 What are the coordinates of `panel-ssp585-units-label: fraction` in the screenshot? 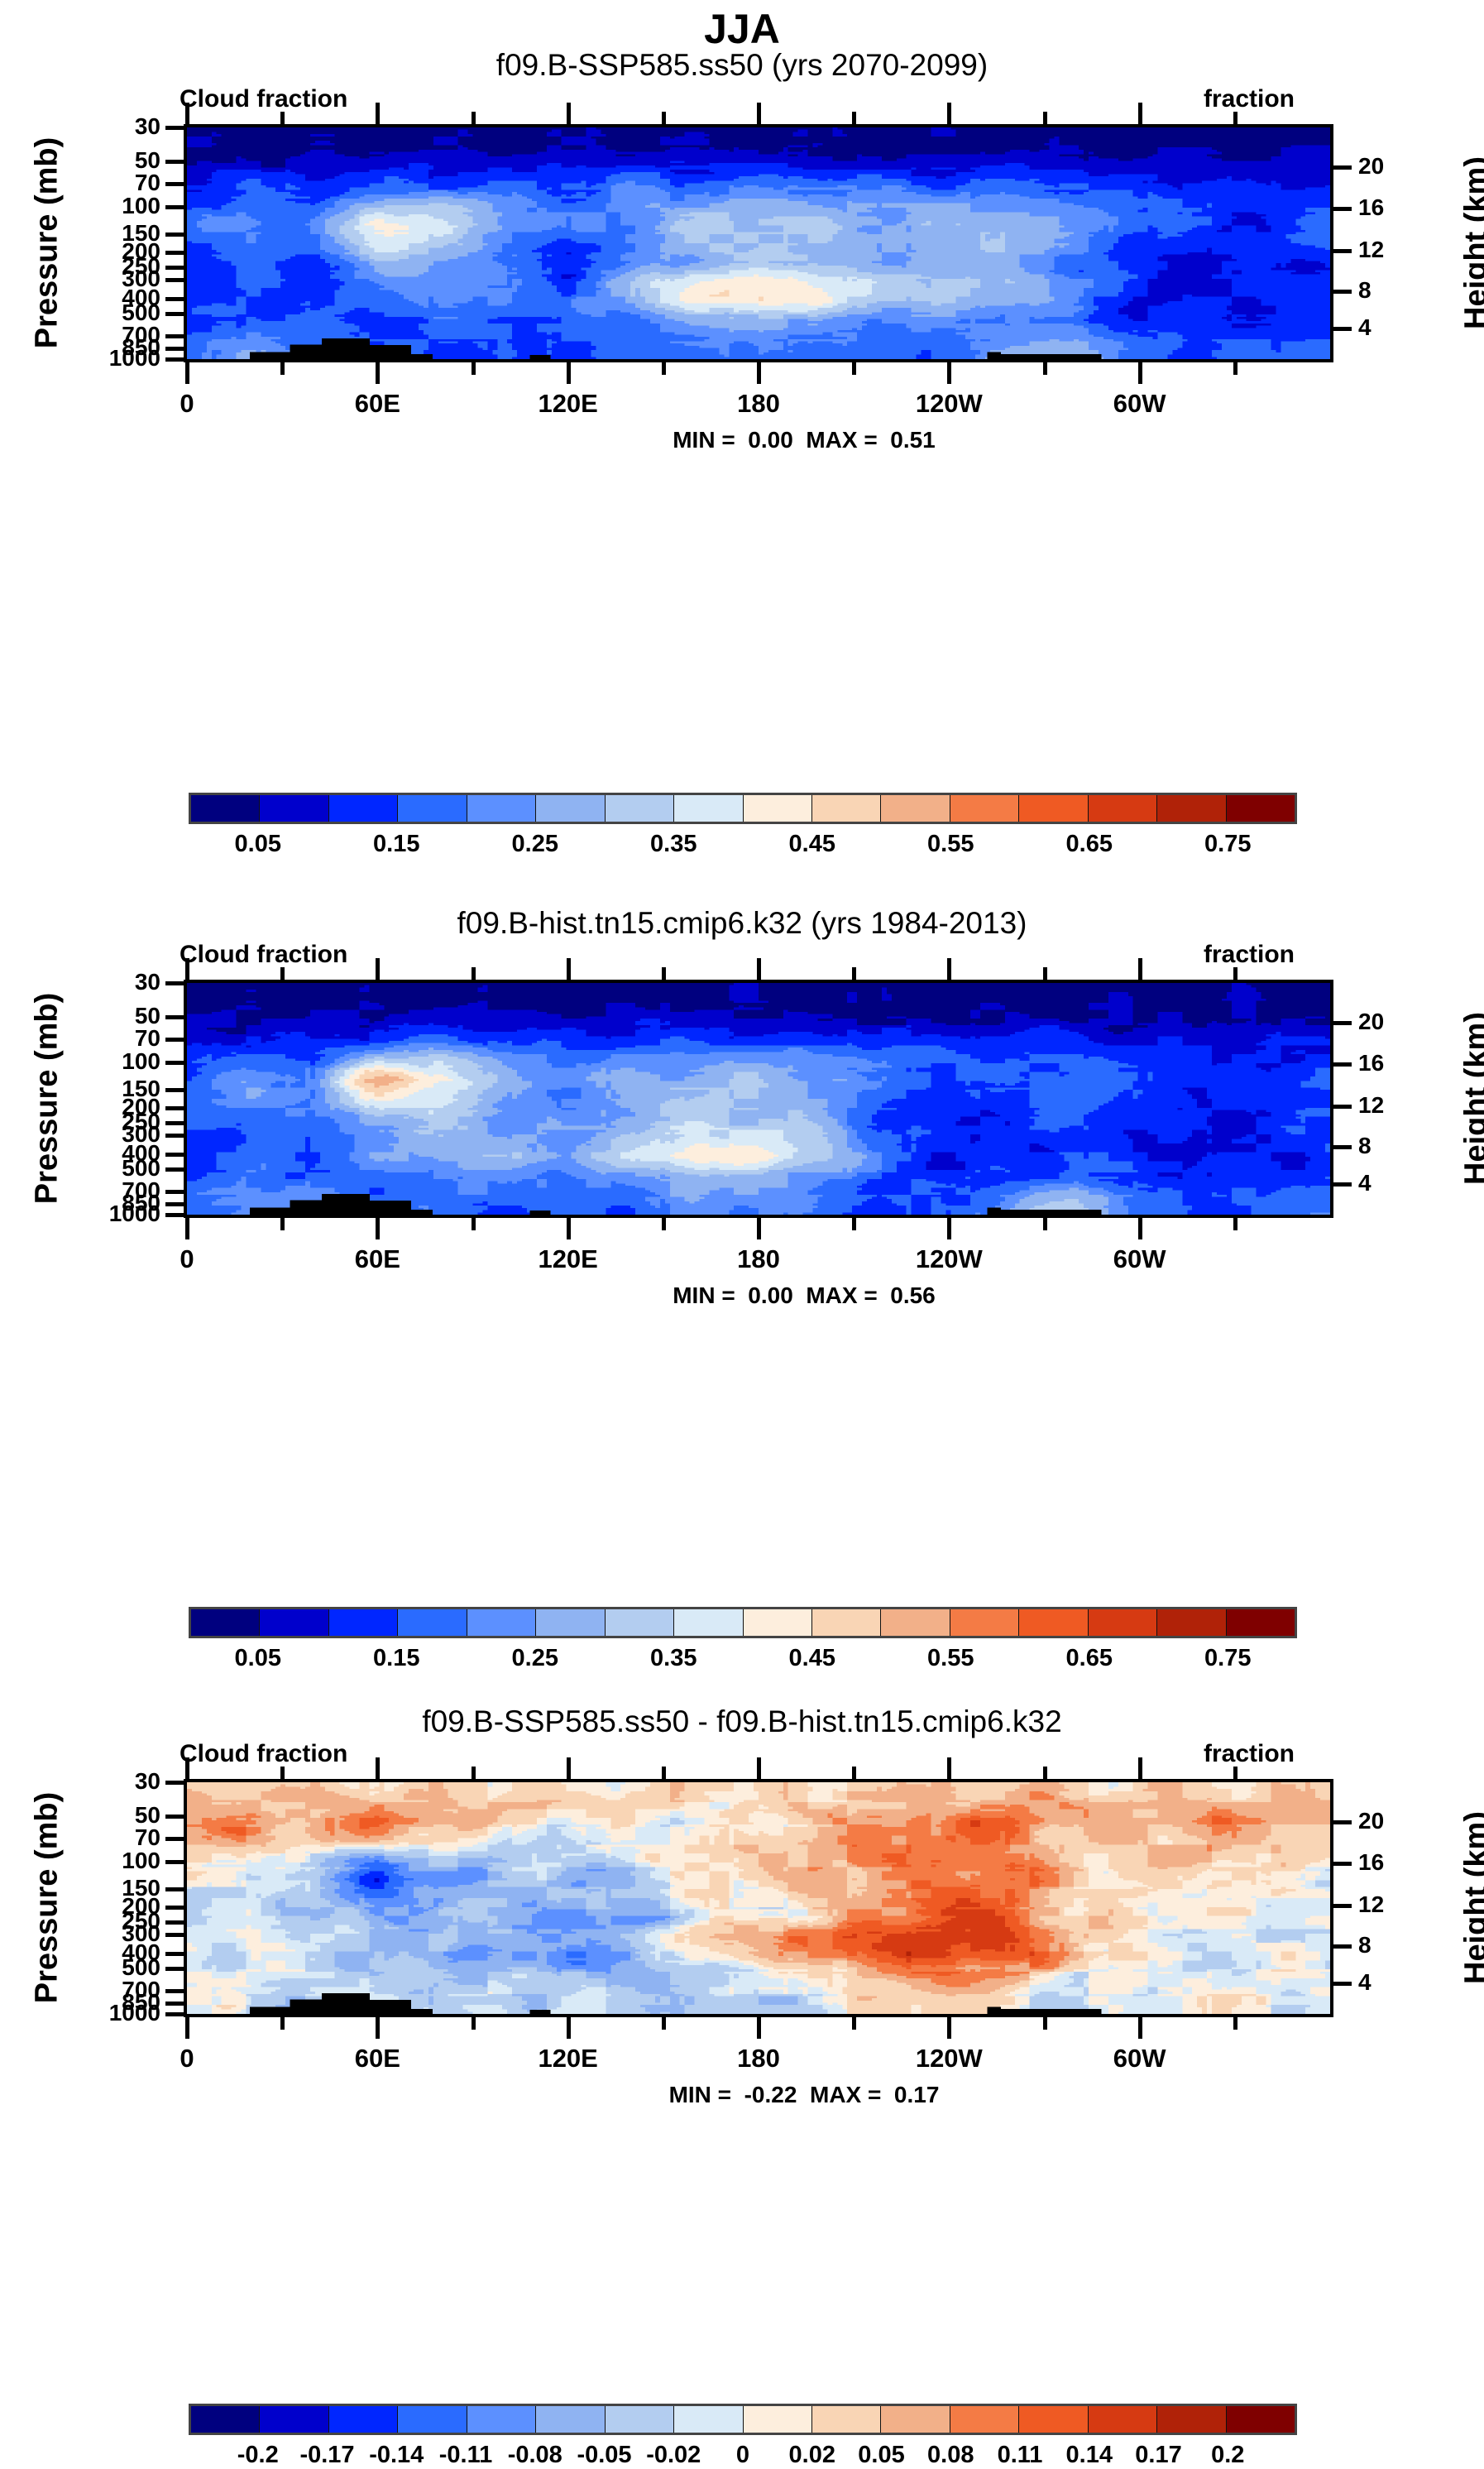 It's located at (1249, 99).